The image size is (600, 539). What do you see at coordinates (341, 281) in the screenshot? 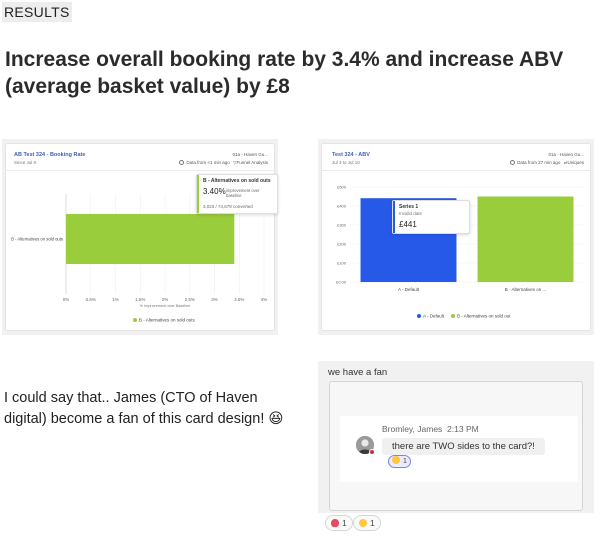
I see `abv-y-tick-label: £0.00` at bounding box center [341, 281].